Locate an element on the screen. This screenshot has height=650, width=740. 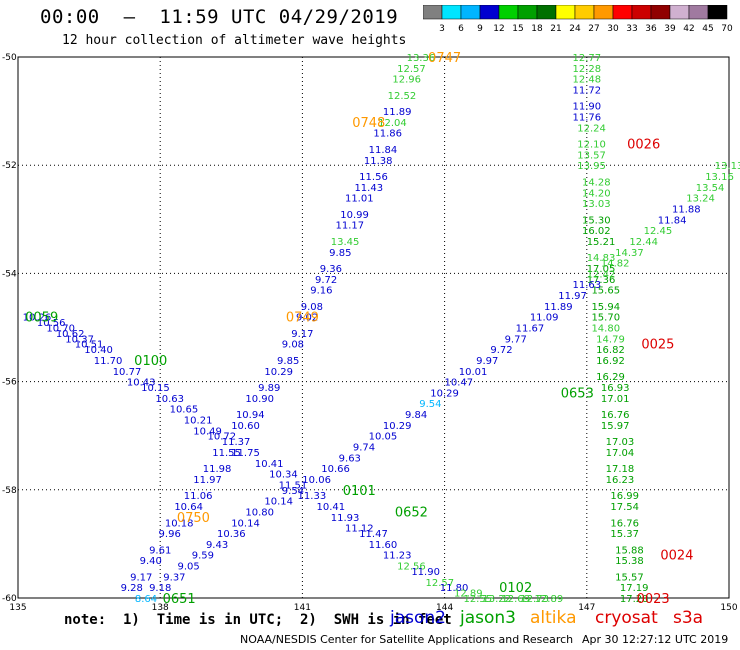
pass-time-label: 0023 is located at coordinates (653, 599).